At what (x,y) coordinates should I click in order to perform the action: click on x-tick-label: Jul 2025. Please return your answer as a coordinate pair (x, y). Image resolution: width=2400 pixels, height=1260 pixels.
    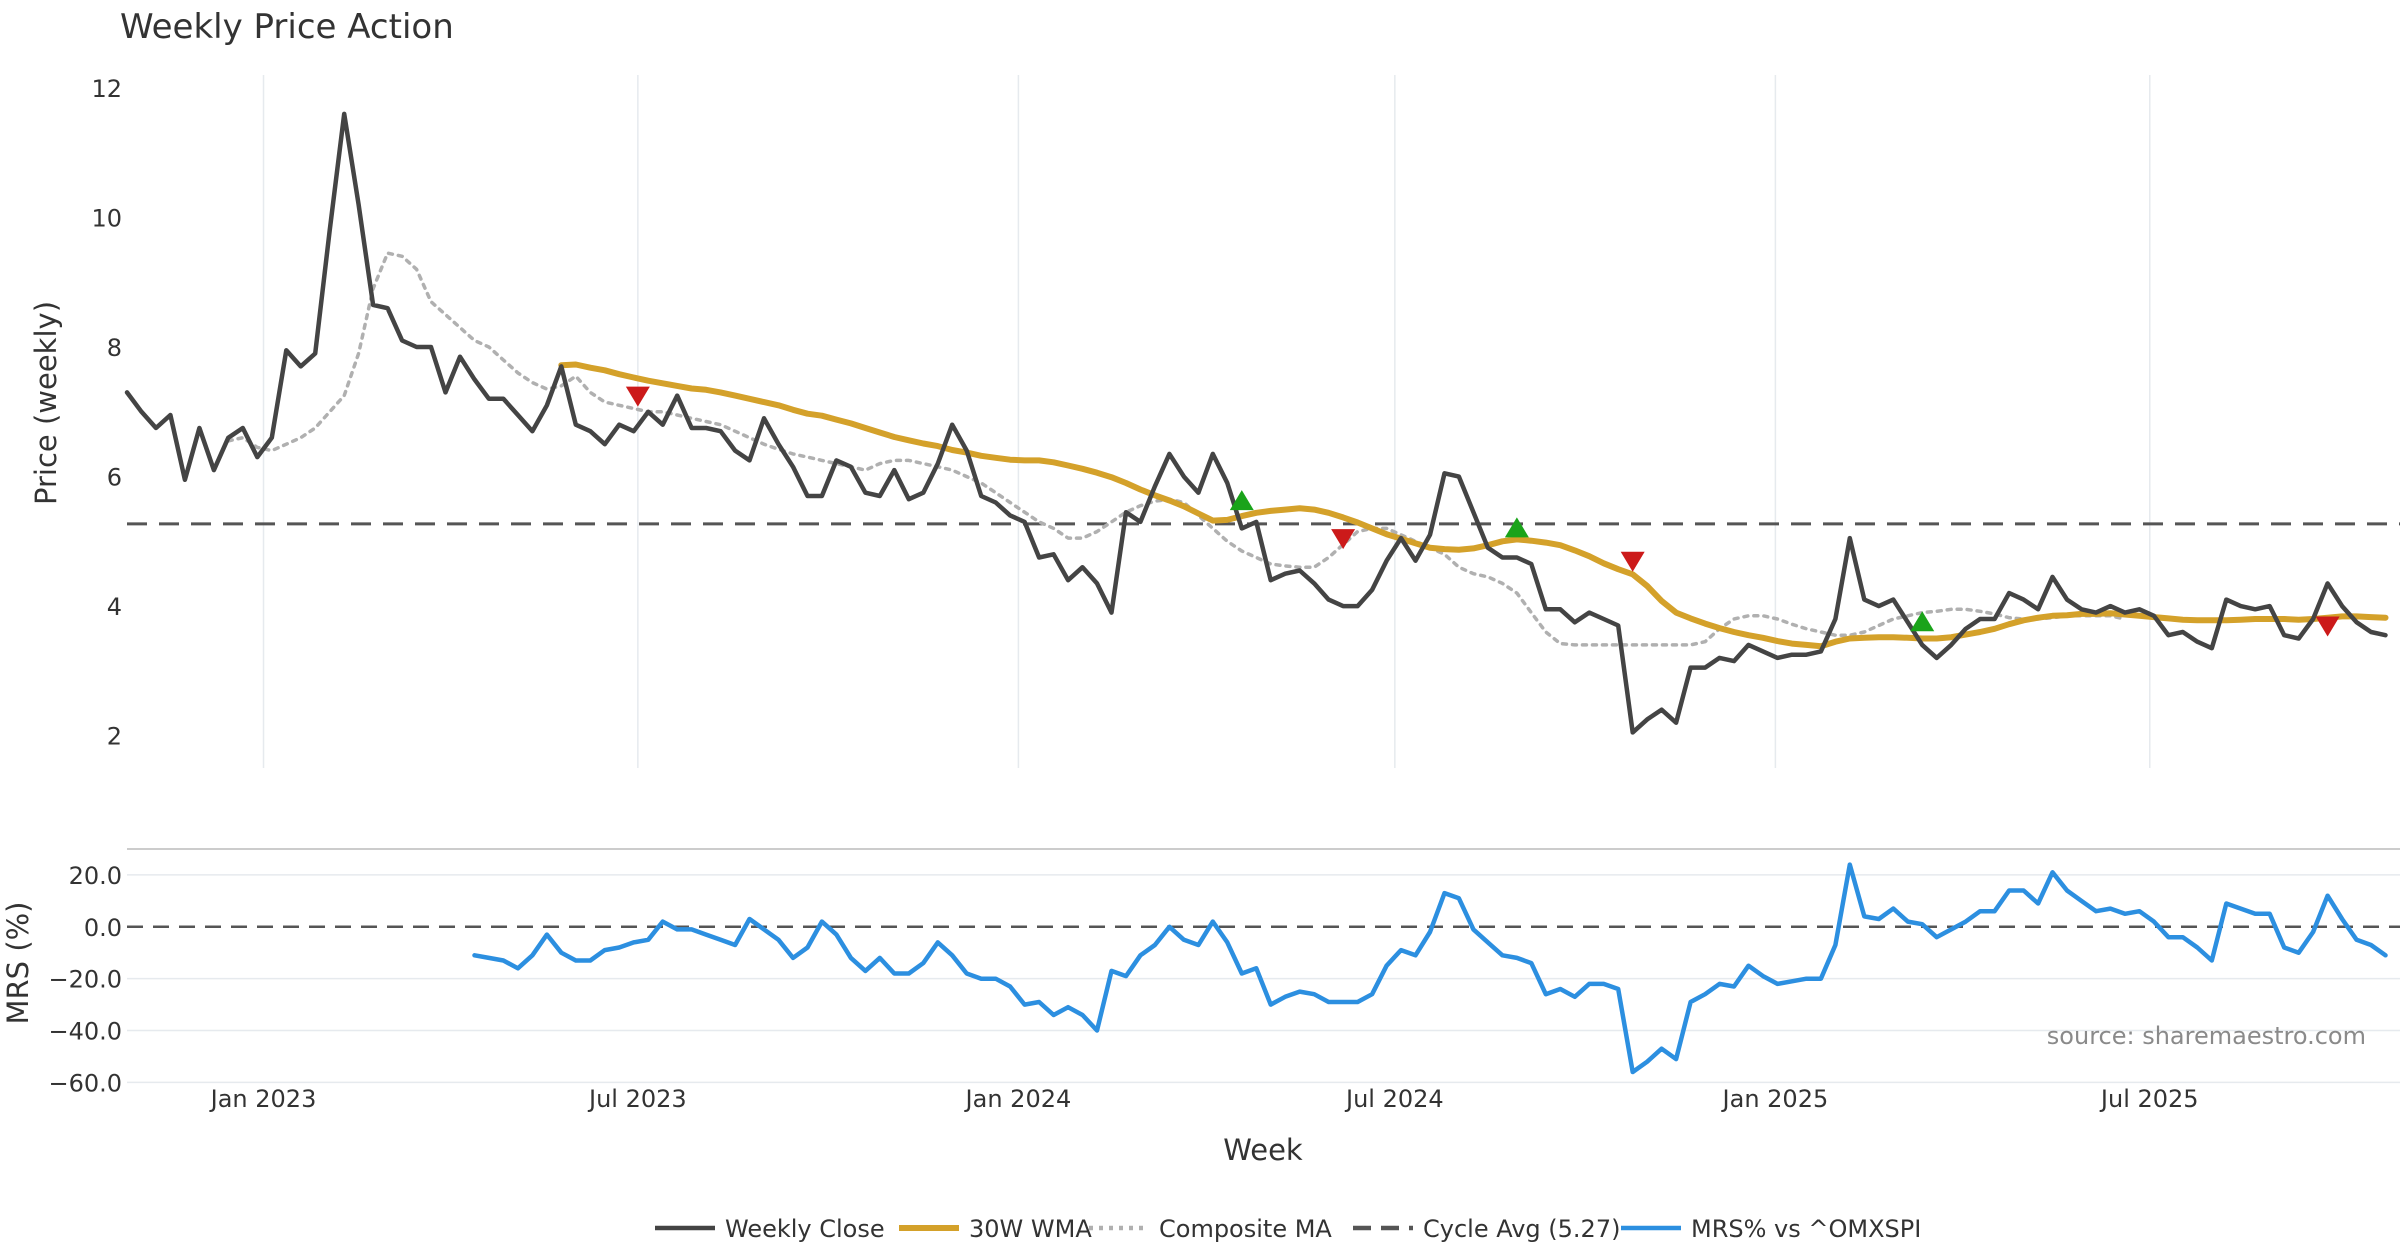
    Looking at the image, I should click on (2149, 1099).